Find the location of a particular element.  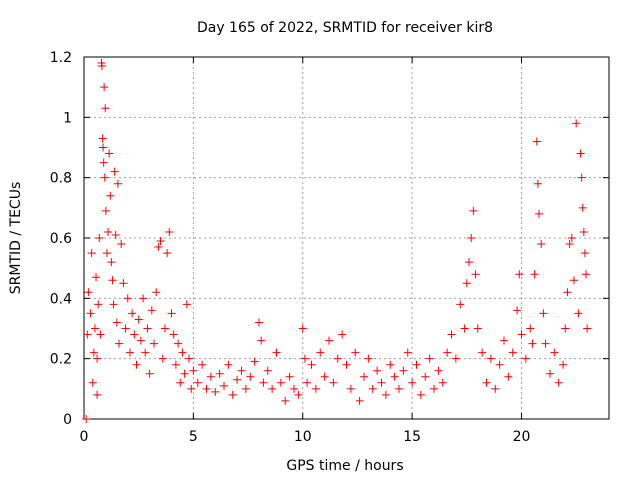

x-axis-label: GPS time / hours is located at coordinates (344, 466).